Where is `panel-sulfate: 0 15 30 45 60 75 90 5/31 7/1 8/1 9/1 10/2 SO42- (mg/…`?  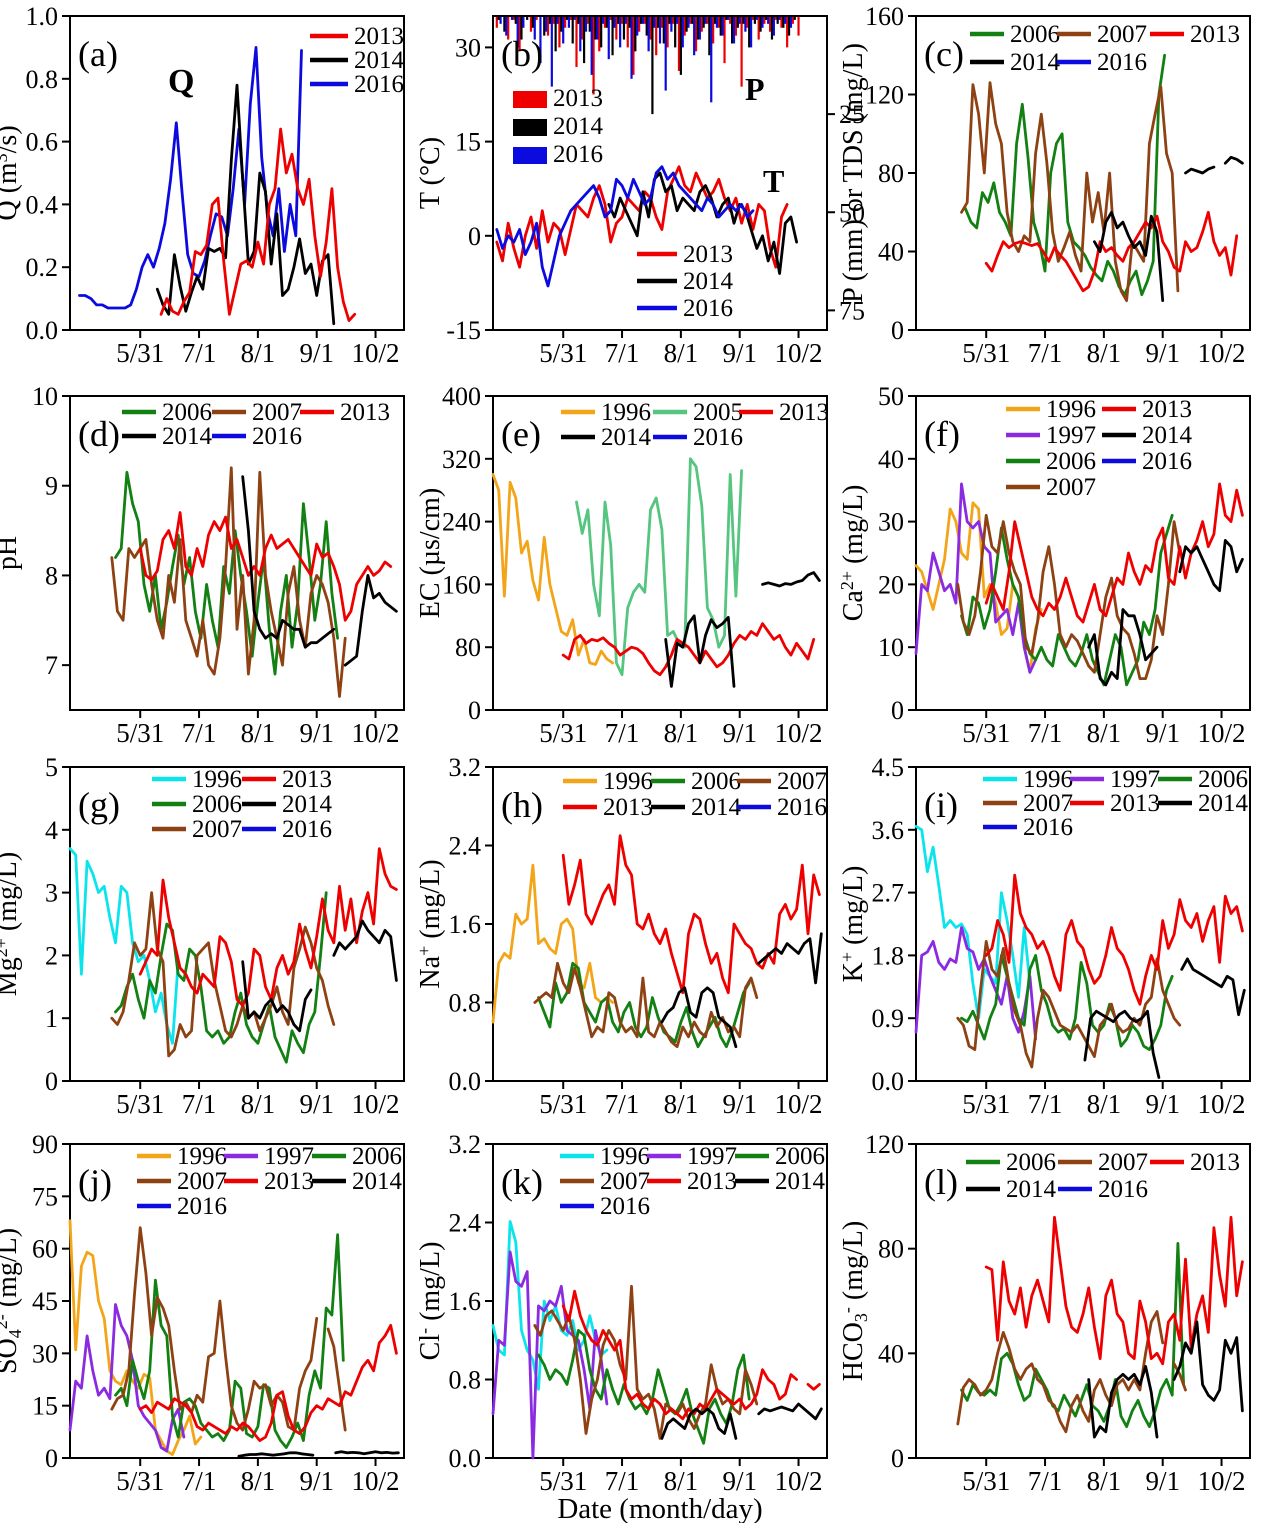
panel-sulfate: 0 15 30 45 60 75 90 5/31 7/1 8/1 9/1 10/2 SO42- (mg/… is located at coordinates (211, 1325).